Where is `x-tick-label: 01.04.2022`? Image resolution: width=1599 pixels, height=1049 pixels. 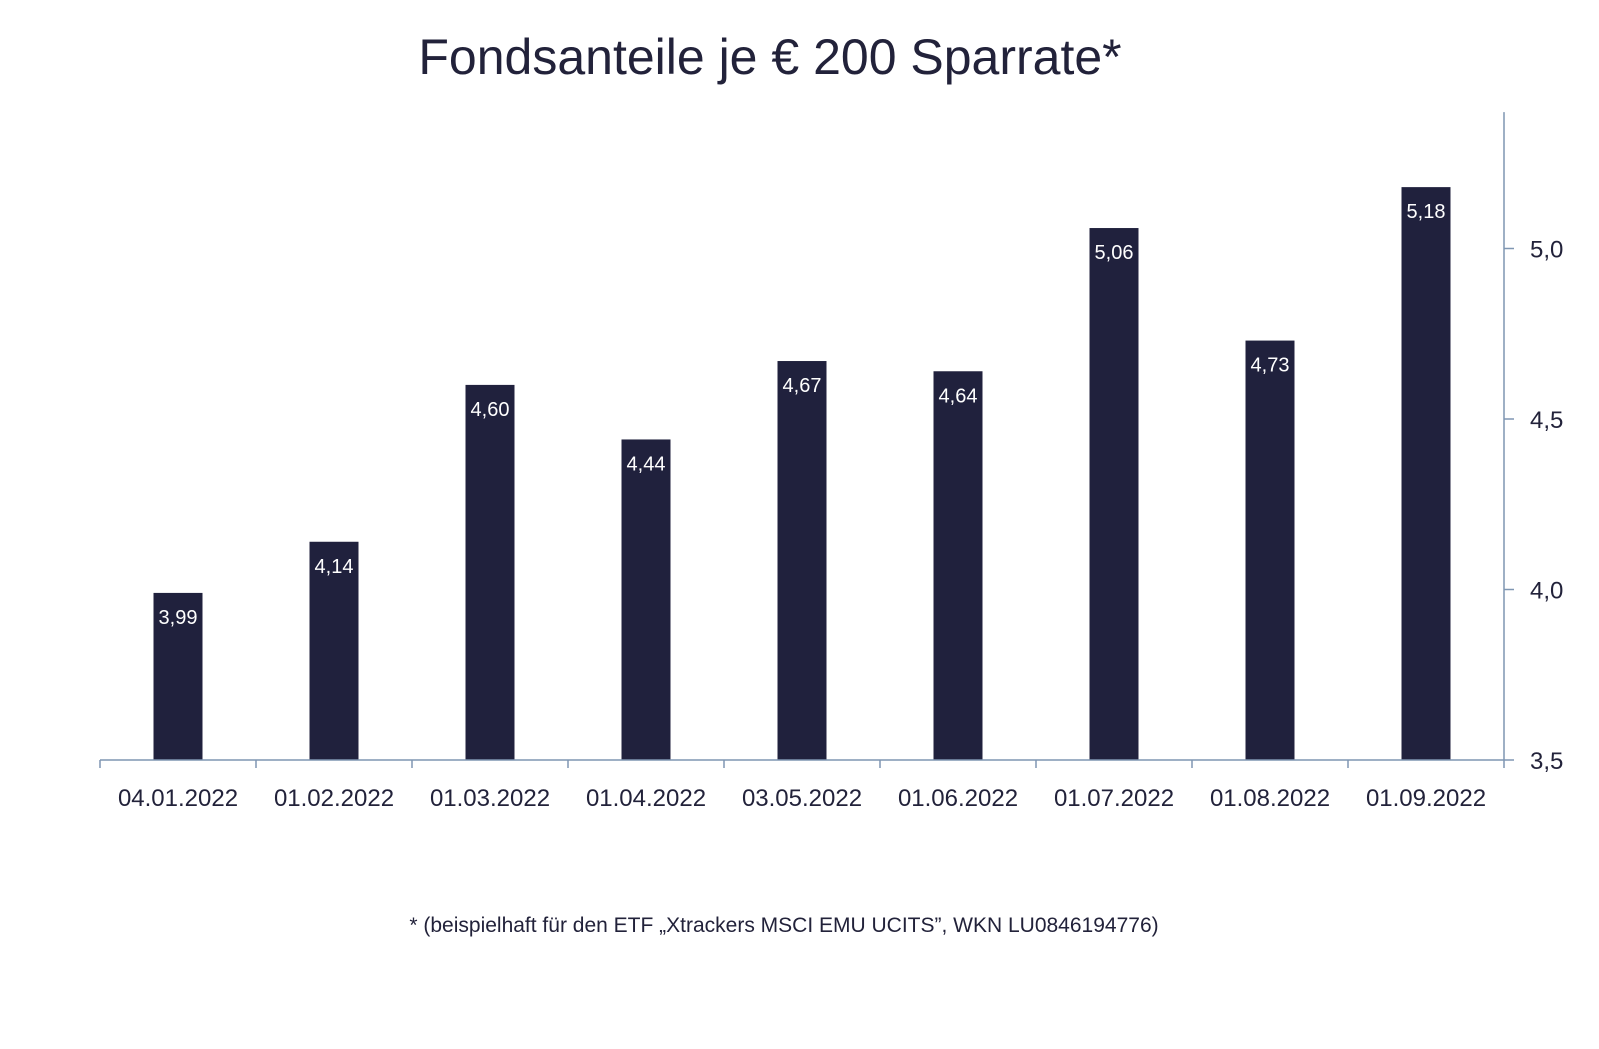 x-tick-label: 01.04.2022 is located at coordinates (646, 798).